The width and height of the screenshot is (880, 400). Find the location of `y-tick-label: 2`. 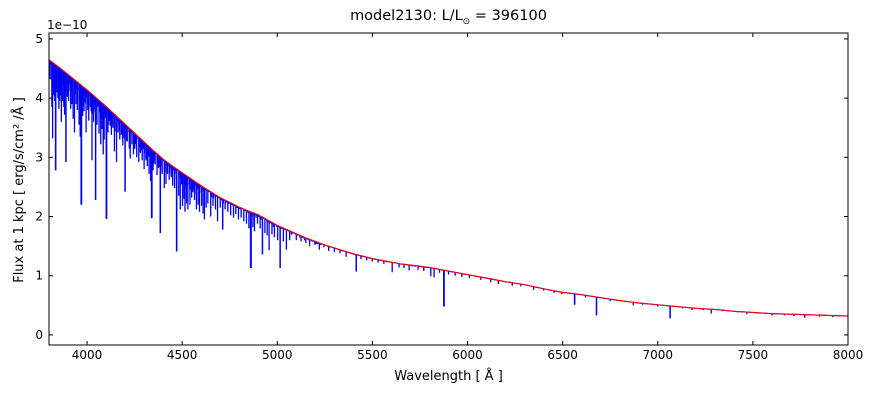

y-tick-label: 2 is located at coordinates (39, 217).